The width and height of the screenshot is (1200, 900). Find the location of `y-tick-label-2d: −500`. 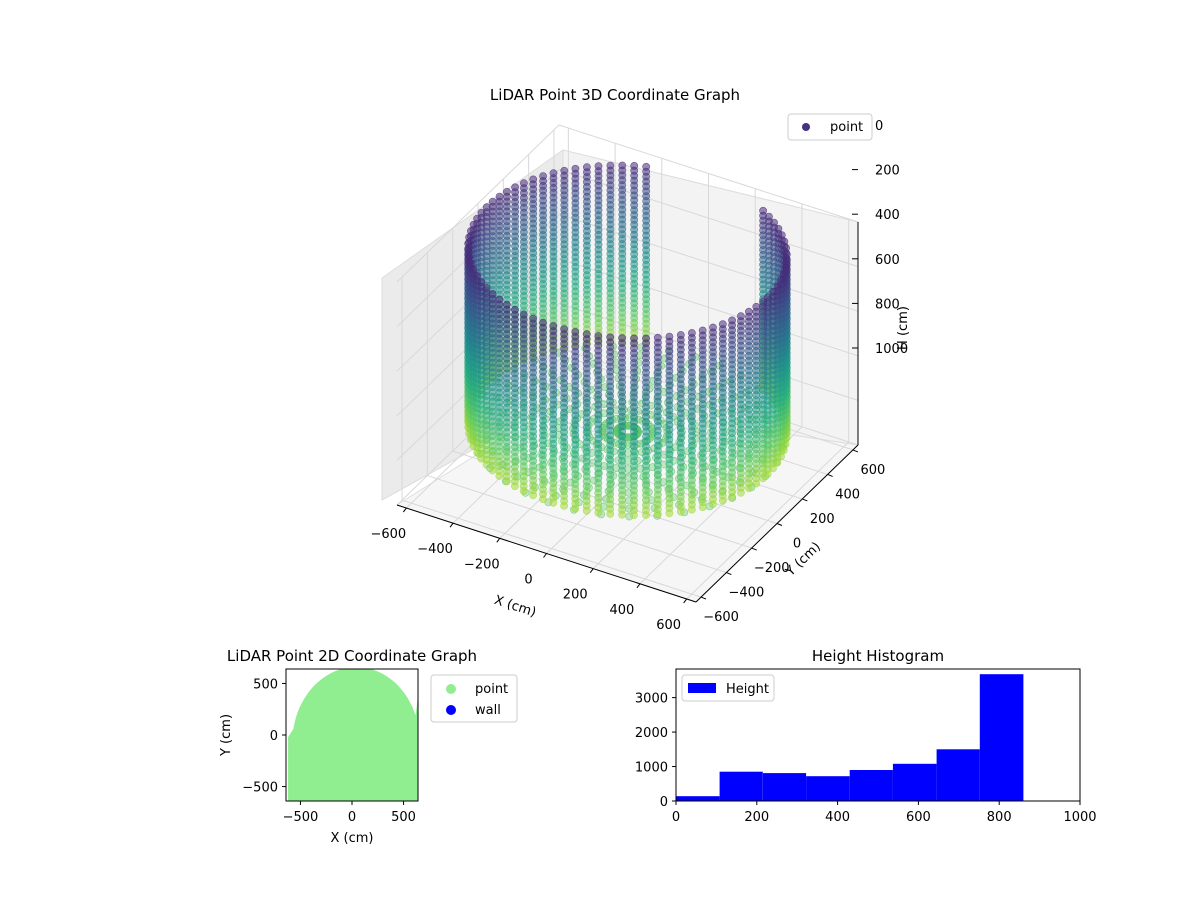

y-tick-label-2d: −500 is located at coordinates (260, 788).